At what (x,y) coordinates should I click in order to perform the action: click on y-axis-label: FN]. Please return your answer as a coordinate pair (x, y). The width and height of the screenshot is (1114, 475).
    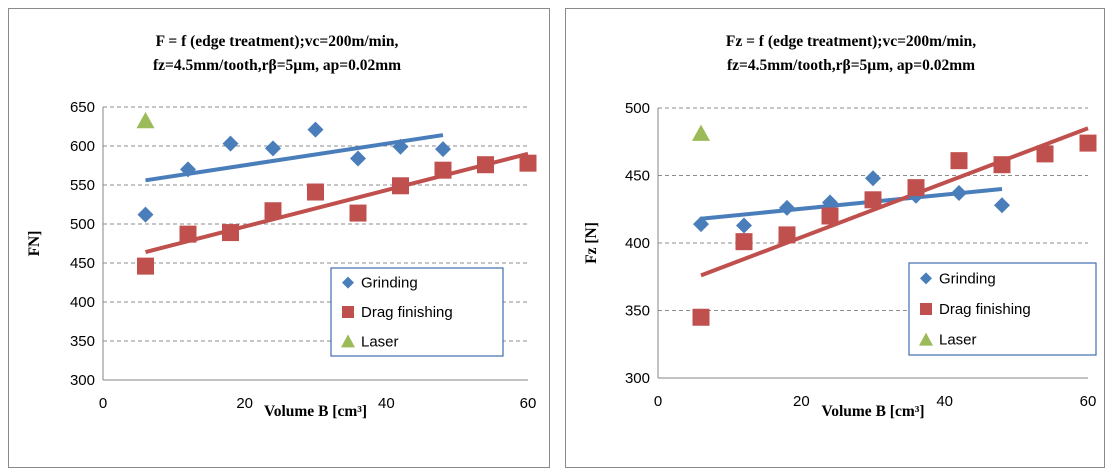
    Looking at the image, I should click on (34, 244).